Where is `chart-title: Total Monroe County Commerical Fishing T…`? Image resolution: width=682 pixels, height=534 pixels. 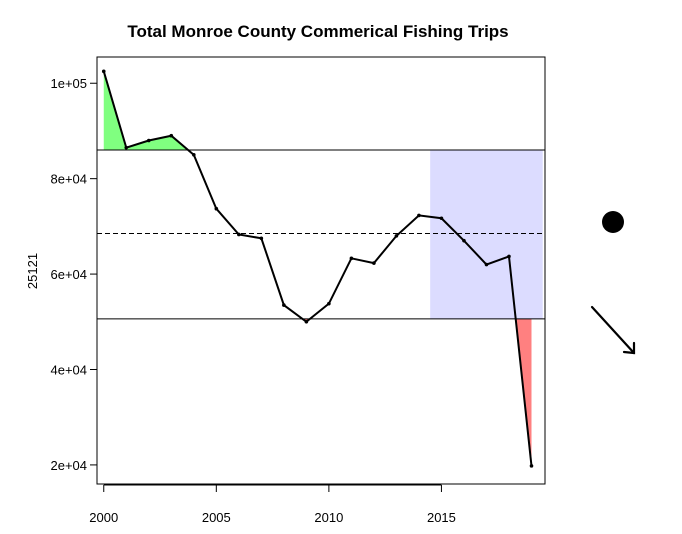 chart-title: Total Monroe County Commerical Fishing T… is located at coordinates (317, 31).